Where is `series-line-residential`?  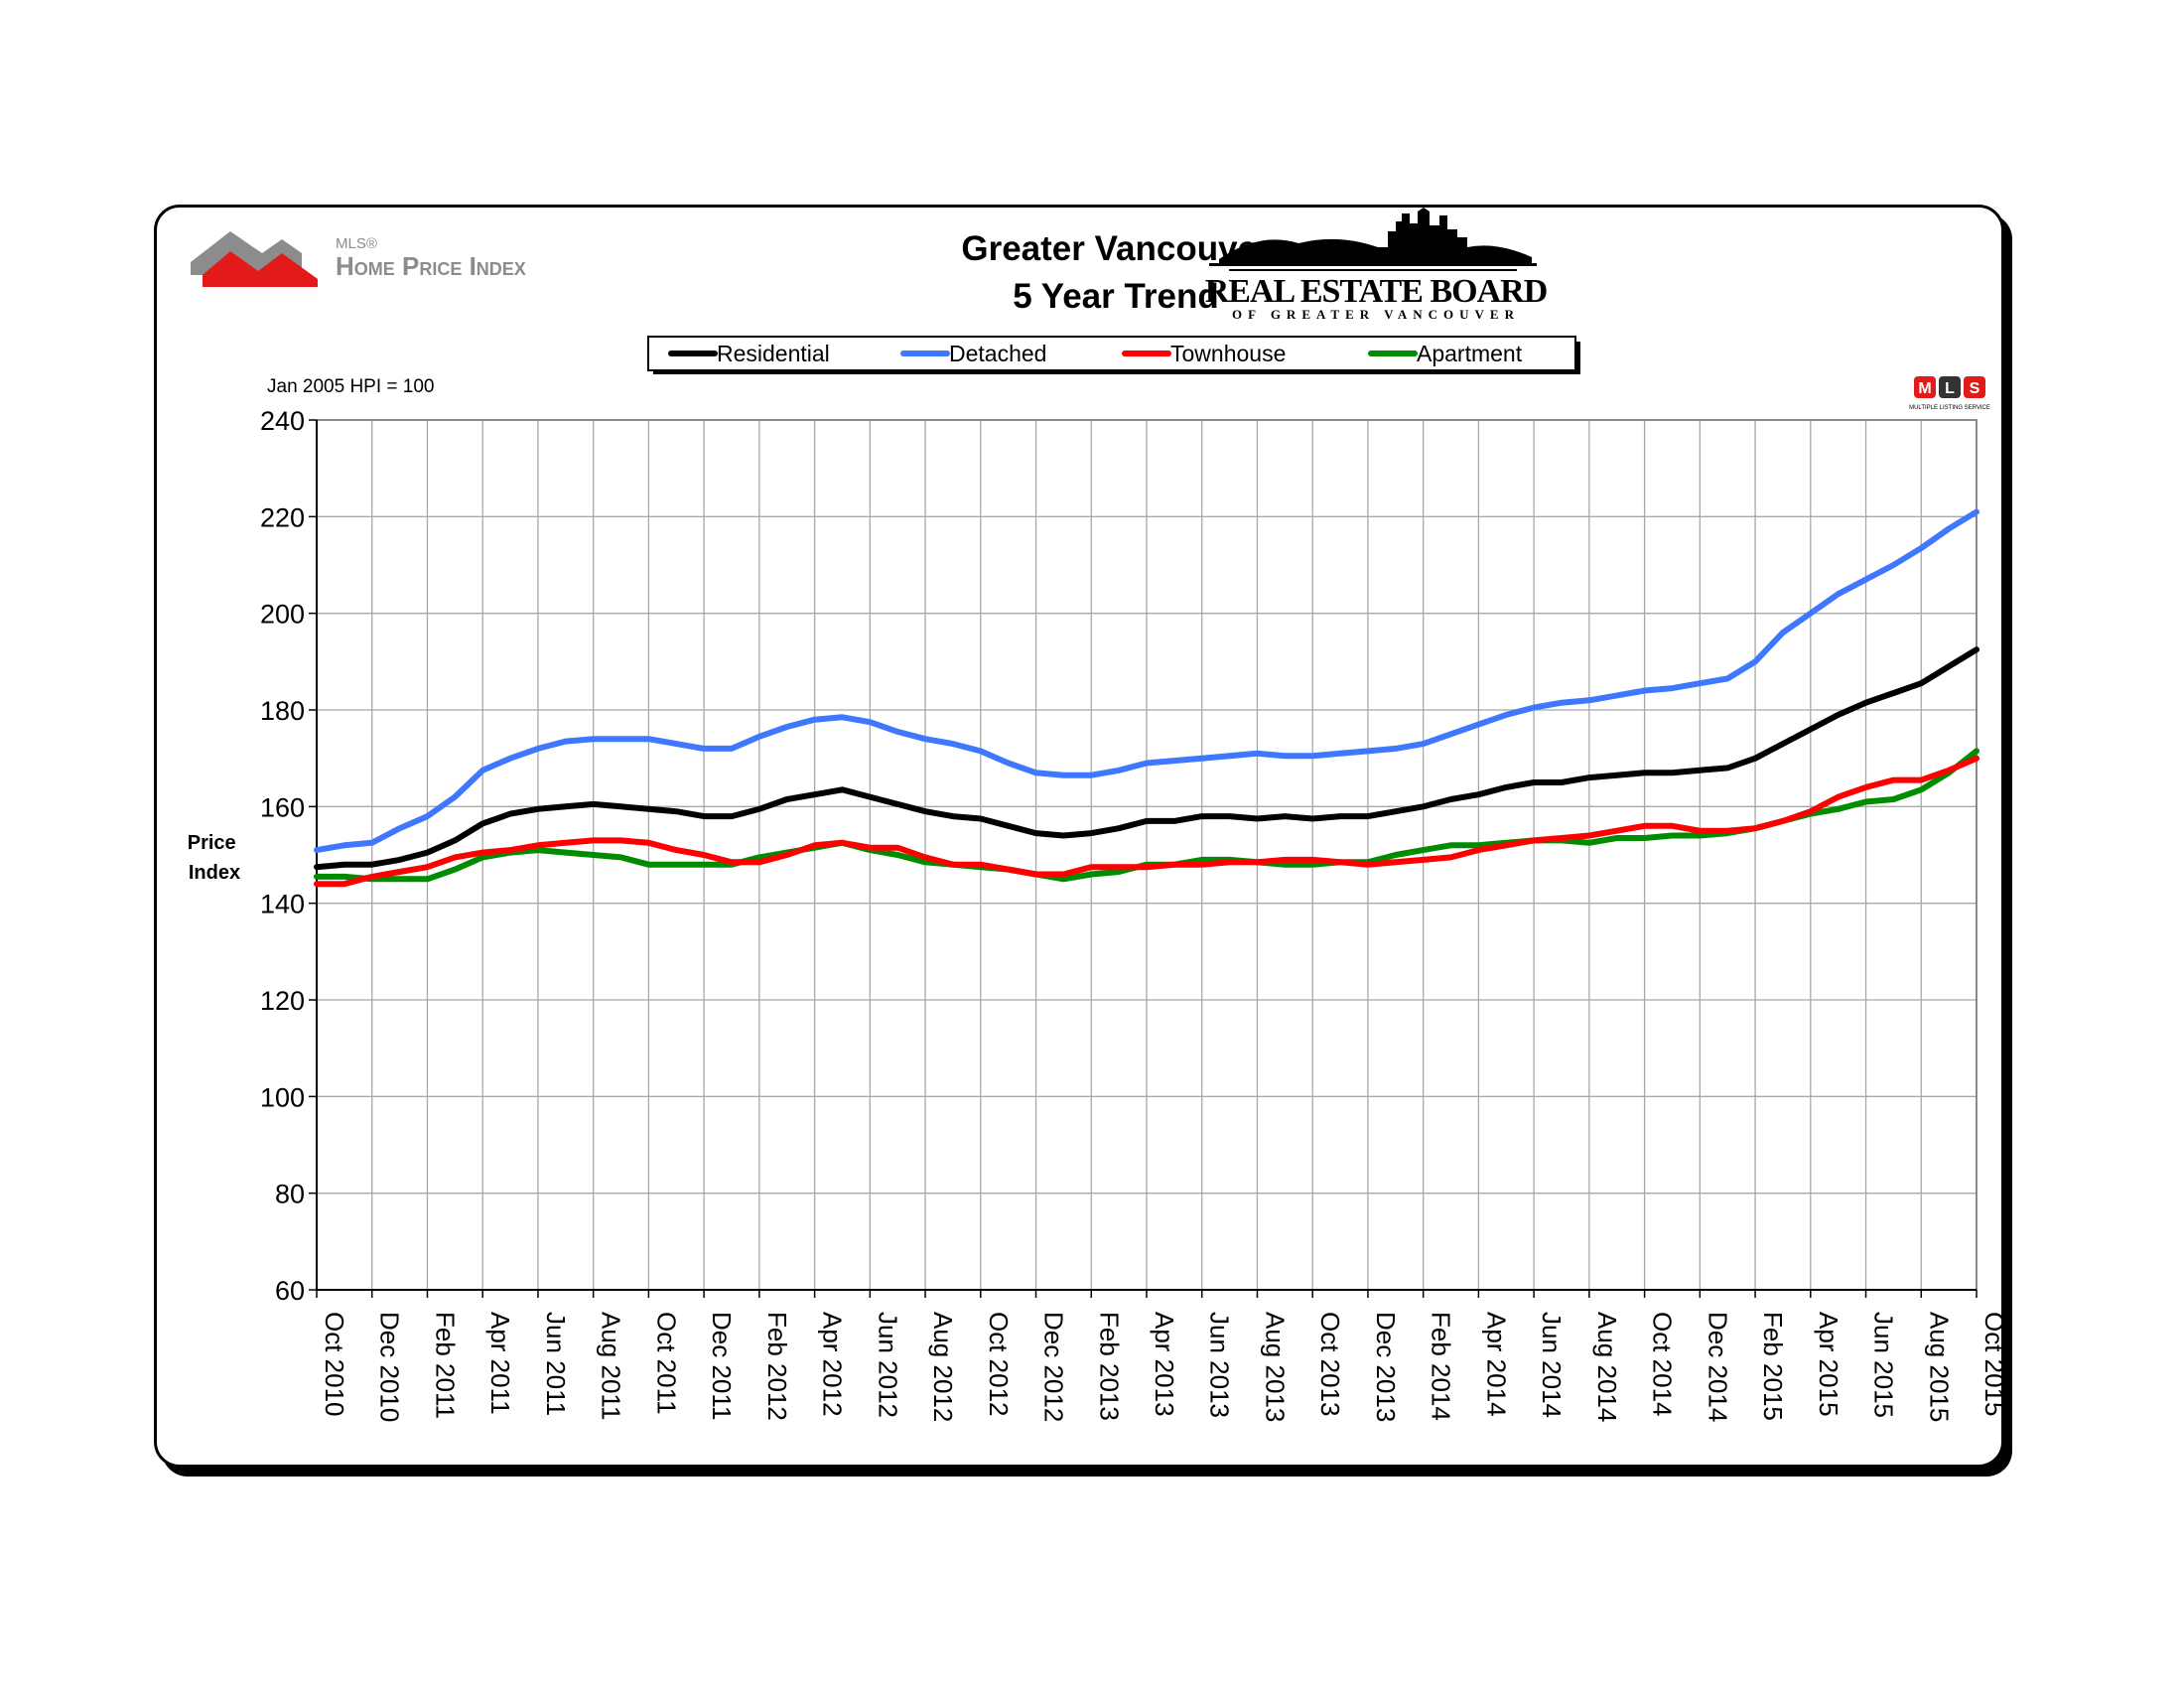
series-line-residential is located at coordinates (1146, 758).